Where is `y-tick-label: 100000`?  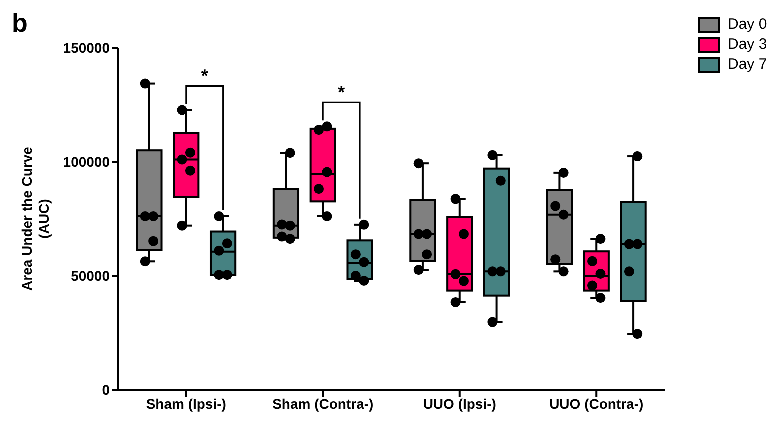
y-tick-label: 100000 is located at coordinates (86, 162).